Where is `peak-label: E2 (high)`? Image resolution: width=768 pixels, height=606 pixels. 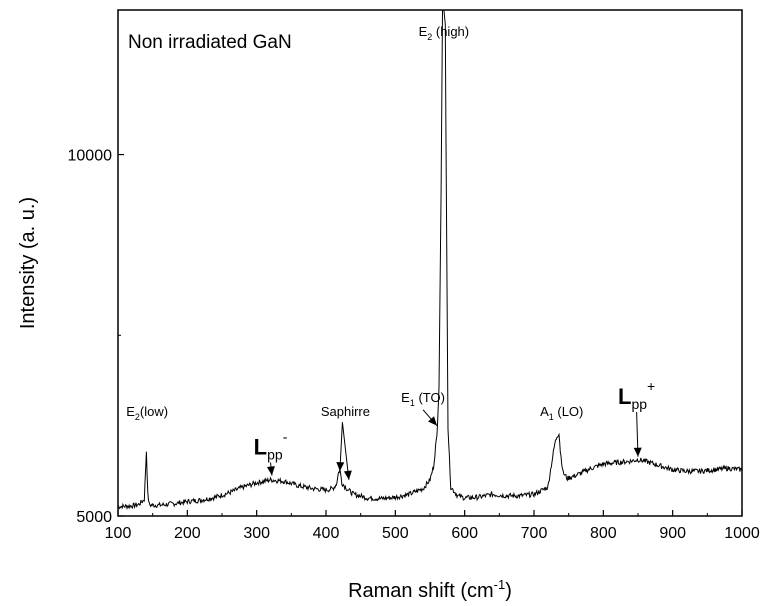
peak-label: E2 (high) is located at coordinates (444, 33).